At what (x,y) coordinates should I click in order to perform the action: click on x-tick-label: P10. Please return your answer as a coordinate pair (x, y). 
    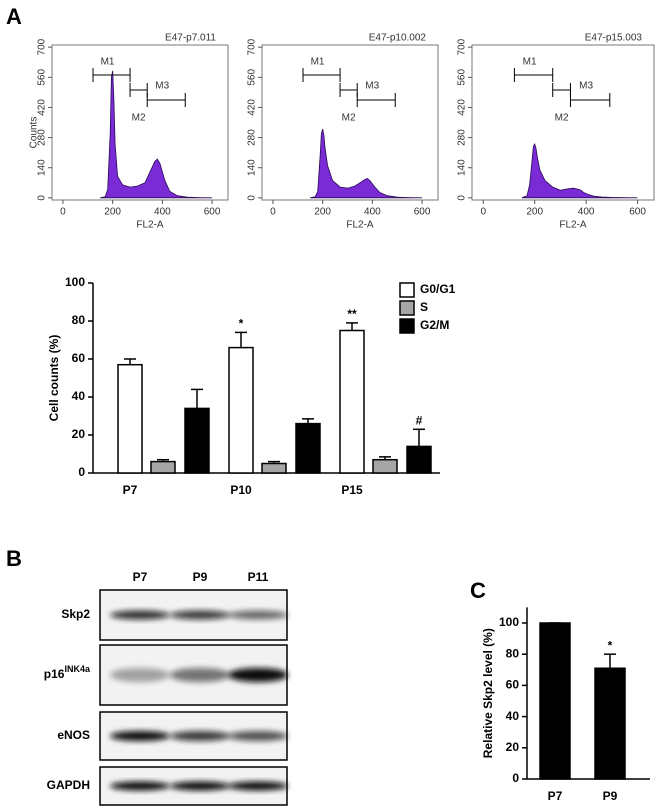
    Looking at the image, I should click on (241, 490).